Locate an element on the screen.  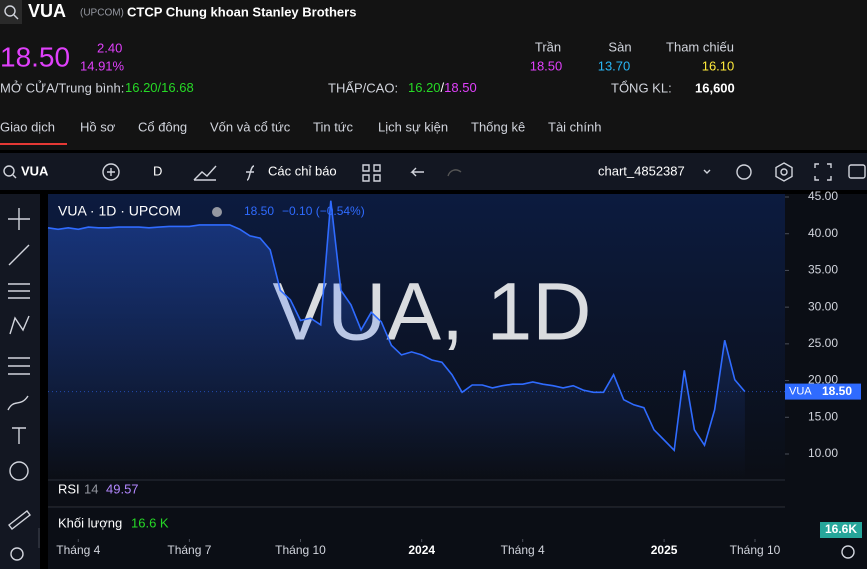
indicators: Các chỉ báo is located at coordinates (302, 170).